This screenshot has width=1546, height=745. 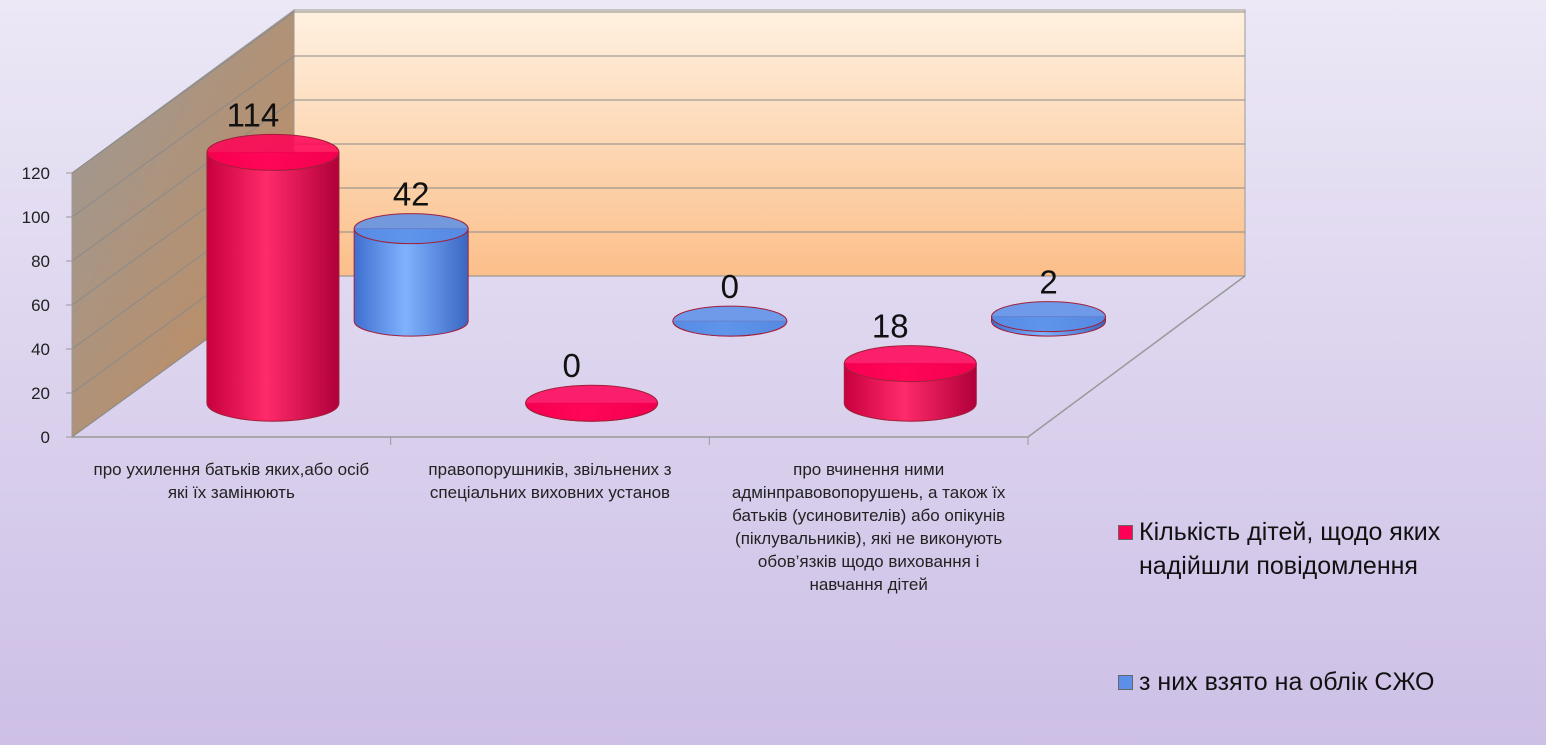 I want to click on data-label: 2, so click(x=1048, y=282).